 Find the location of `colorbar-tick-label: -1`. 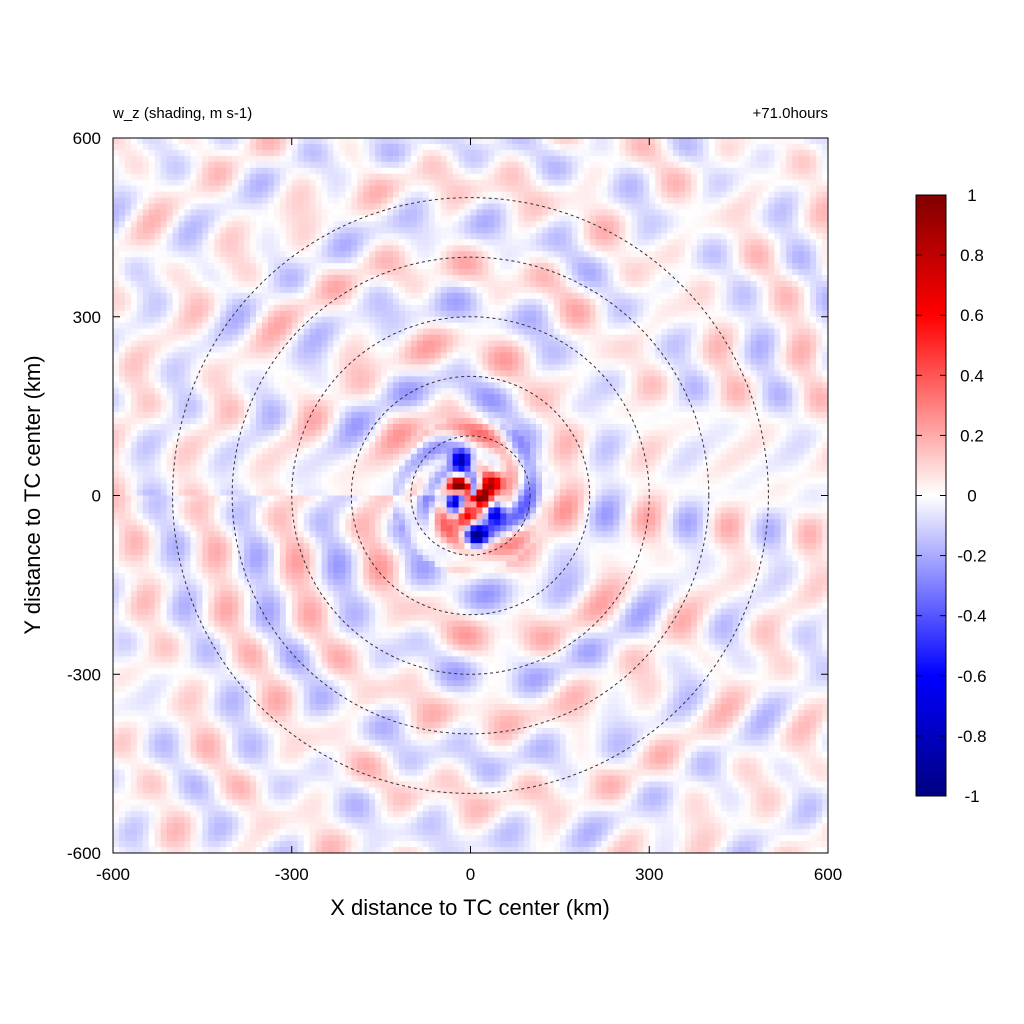

colorbar-tick-label: -1 is located at coordinates (971, 796).